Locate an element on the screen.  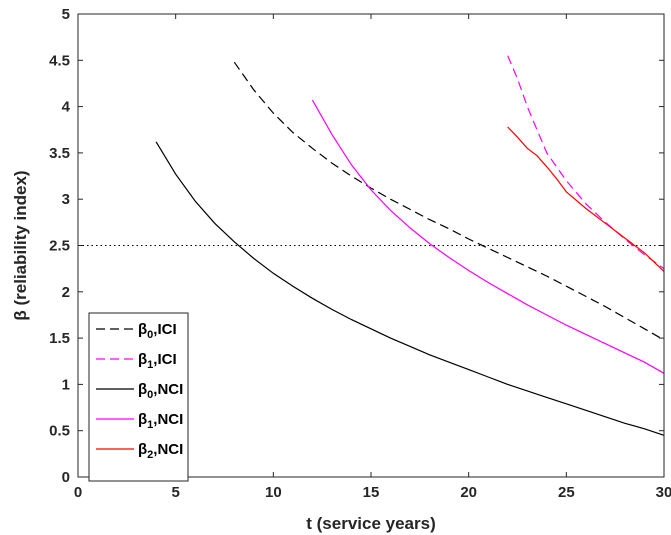
y-axis-title: β (reliability index) is located at coordinates (20, 245).